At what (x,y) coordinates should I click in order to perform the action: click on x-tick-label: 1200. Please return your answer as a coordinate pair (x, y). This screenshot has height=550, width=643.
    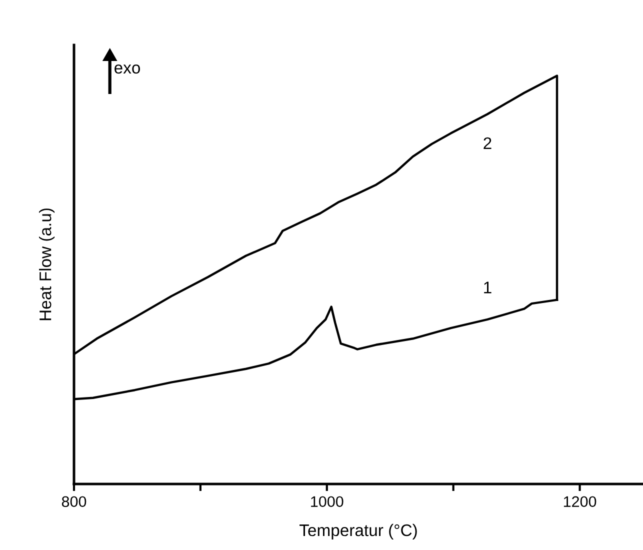
    Looking at the image, I should click on (580, 502).